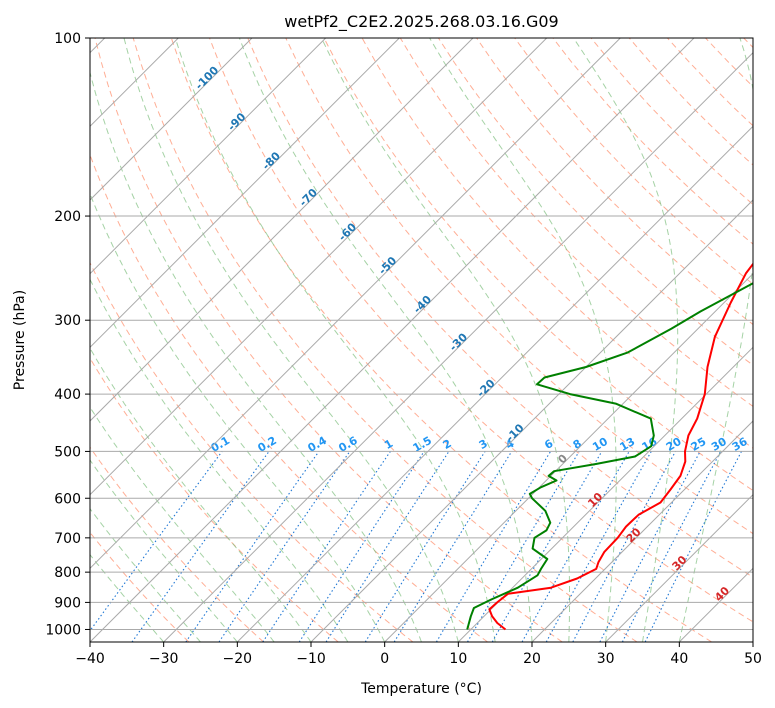 This screenshot has width=775, height=708. What do you see at coordinates (164, 659) in the screenshot?
I see `x-tick-label: −30` at bounding box center [164, 659].